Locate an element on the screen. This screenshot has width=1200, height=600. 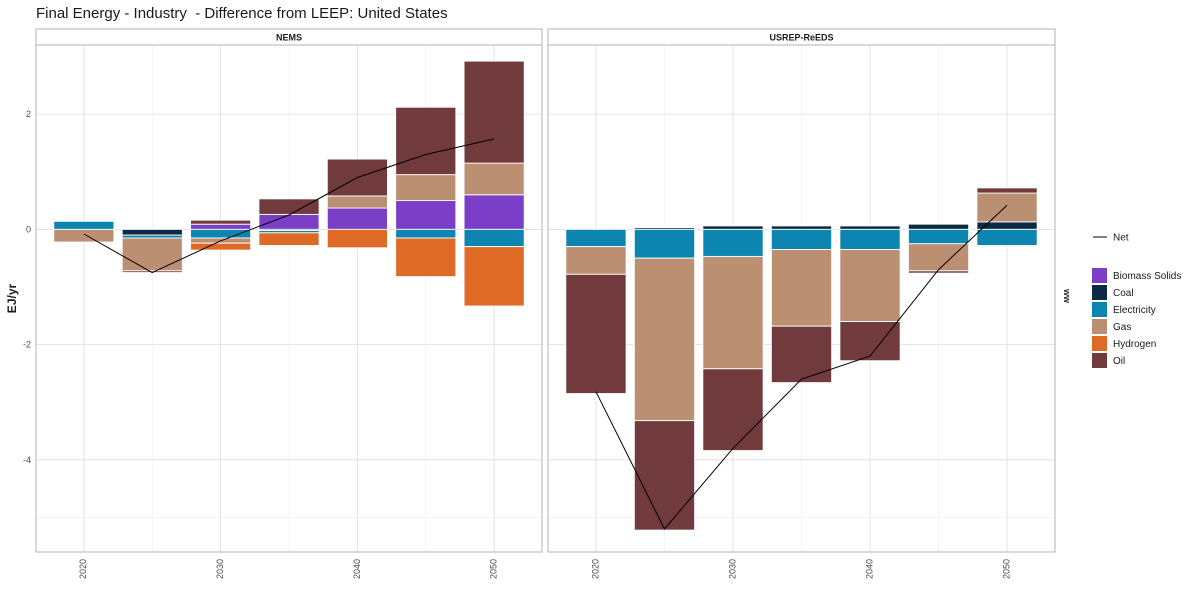
bar-coal-2035 is located at coordinates (801, 227).